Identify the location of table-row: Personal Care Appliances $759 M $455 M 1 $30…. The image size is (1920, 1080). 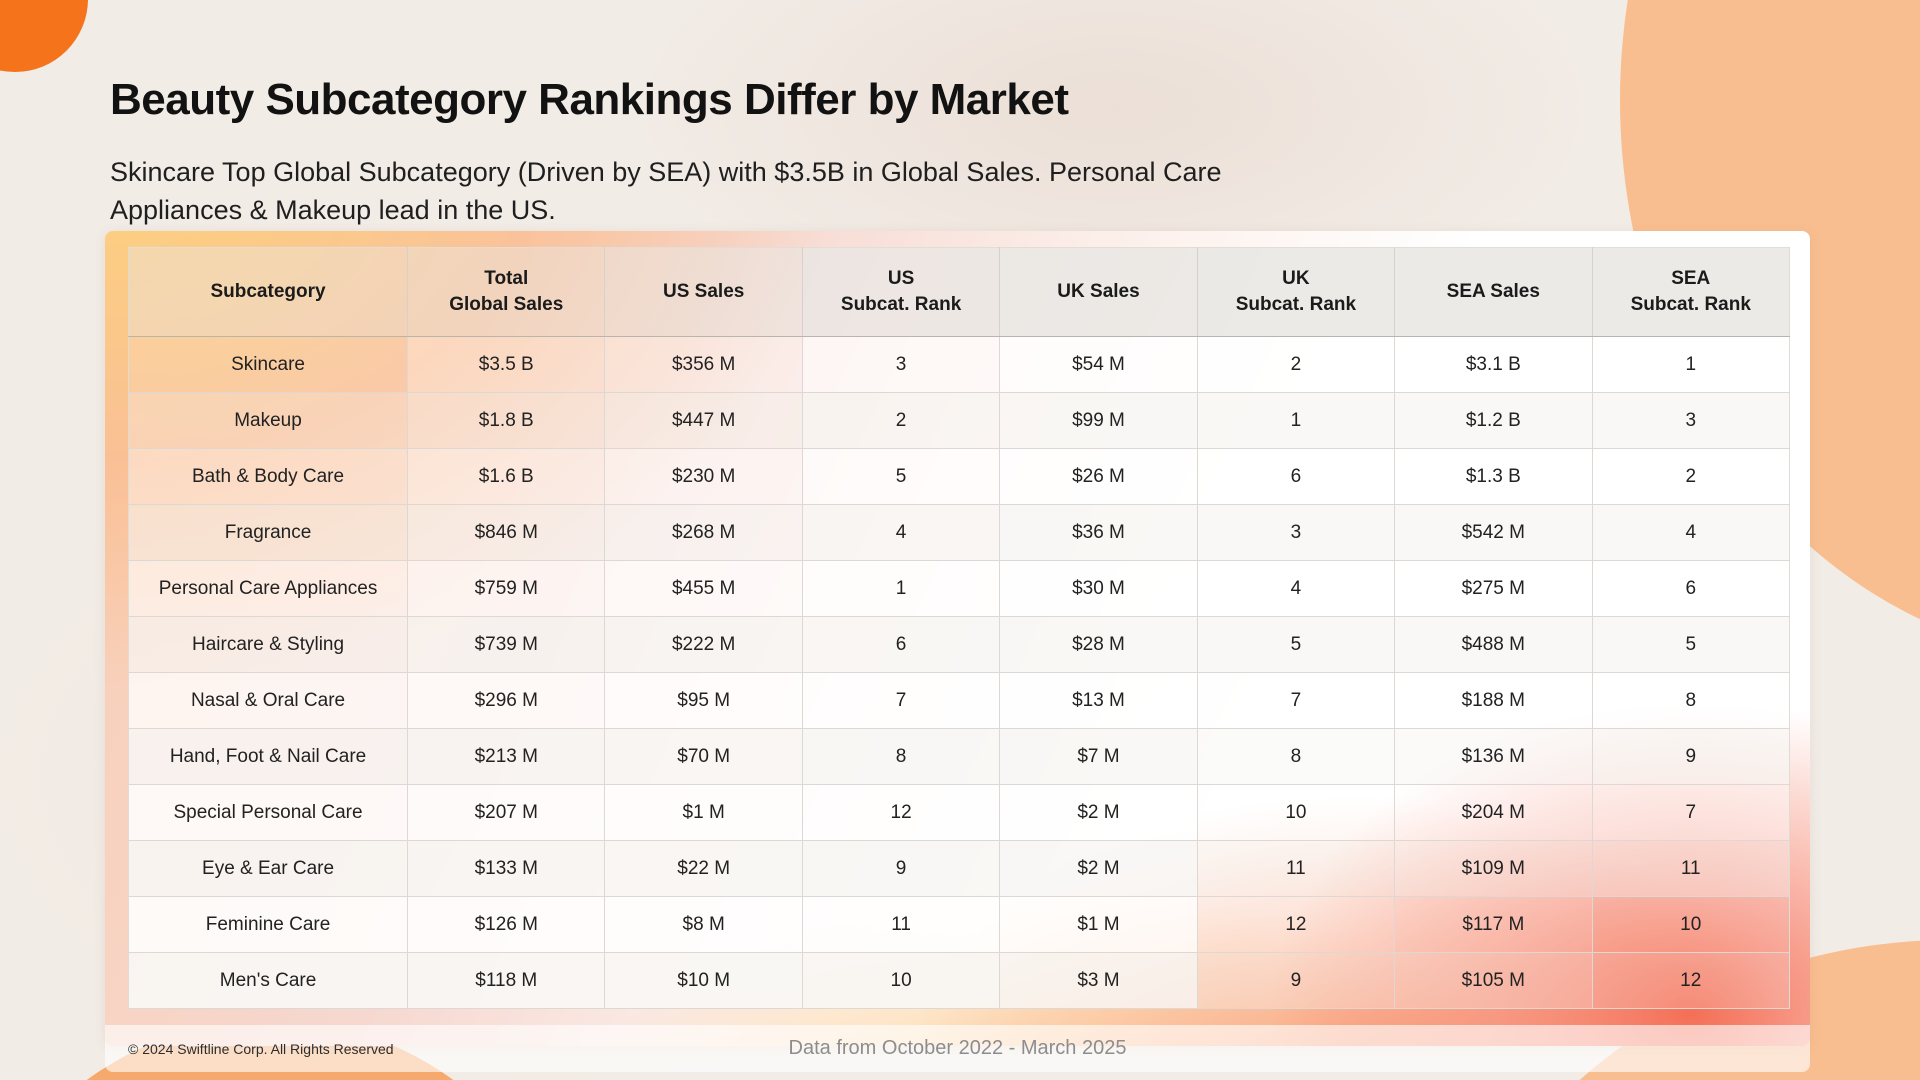
(958, 588).